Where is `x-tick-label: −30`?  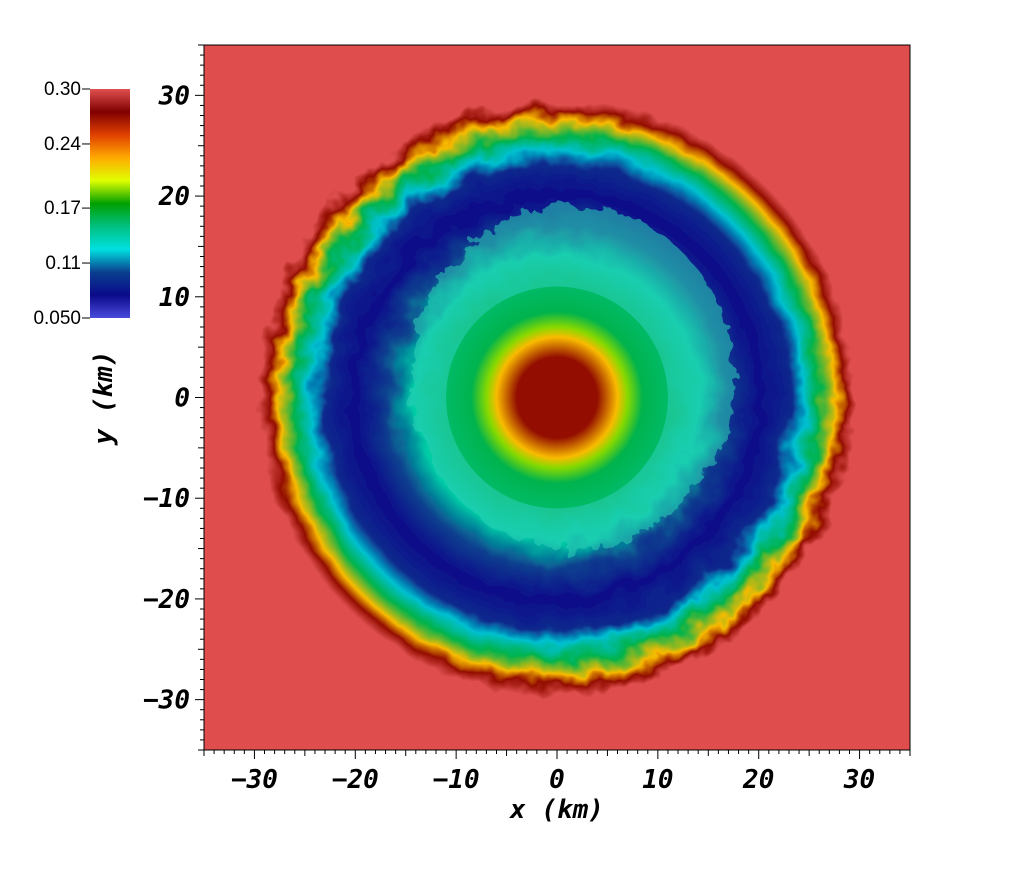 x-tick-label: −30 is located at coordinates (254, 780).